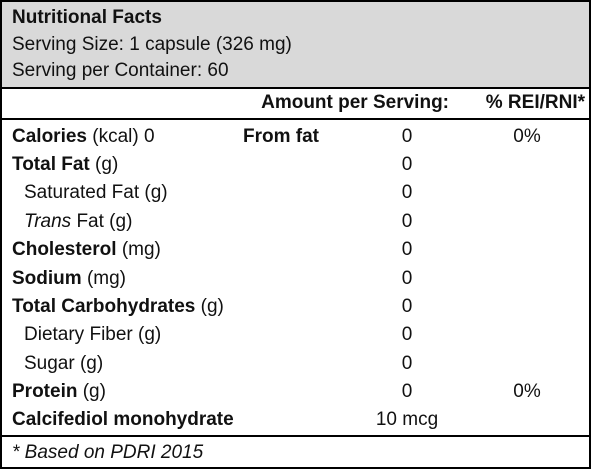 The width and height of the screenshot is (591, 469). I want to click on amount: 10 mcg, so click(407, 419).